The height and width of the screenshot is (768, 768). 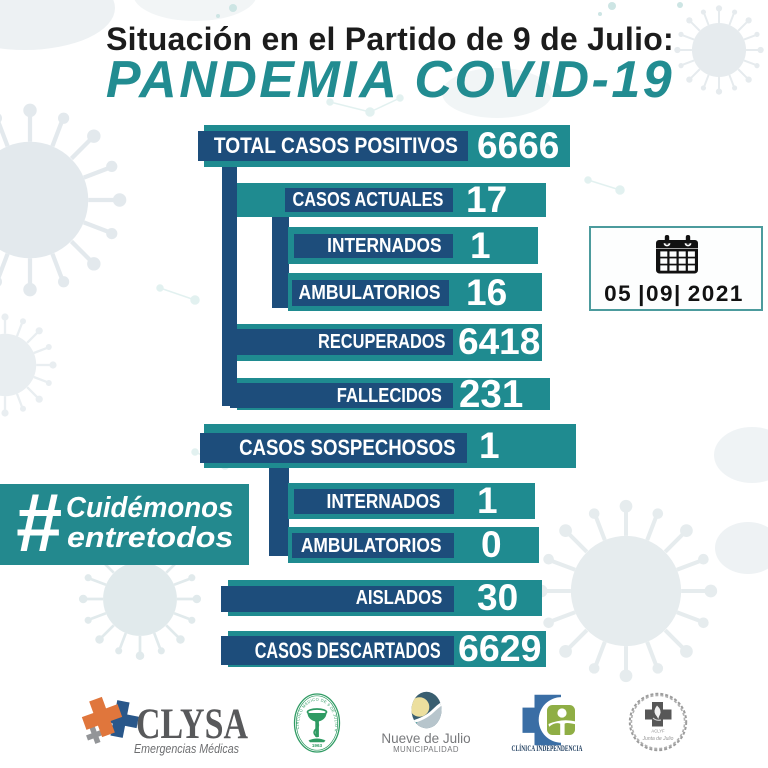 I want to click on svg-text: CLYSA, so click(x=192, y=724).